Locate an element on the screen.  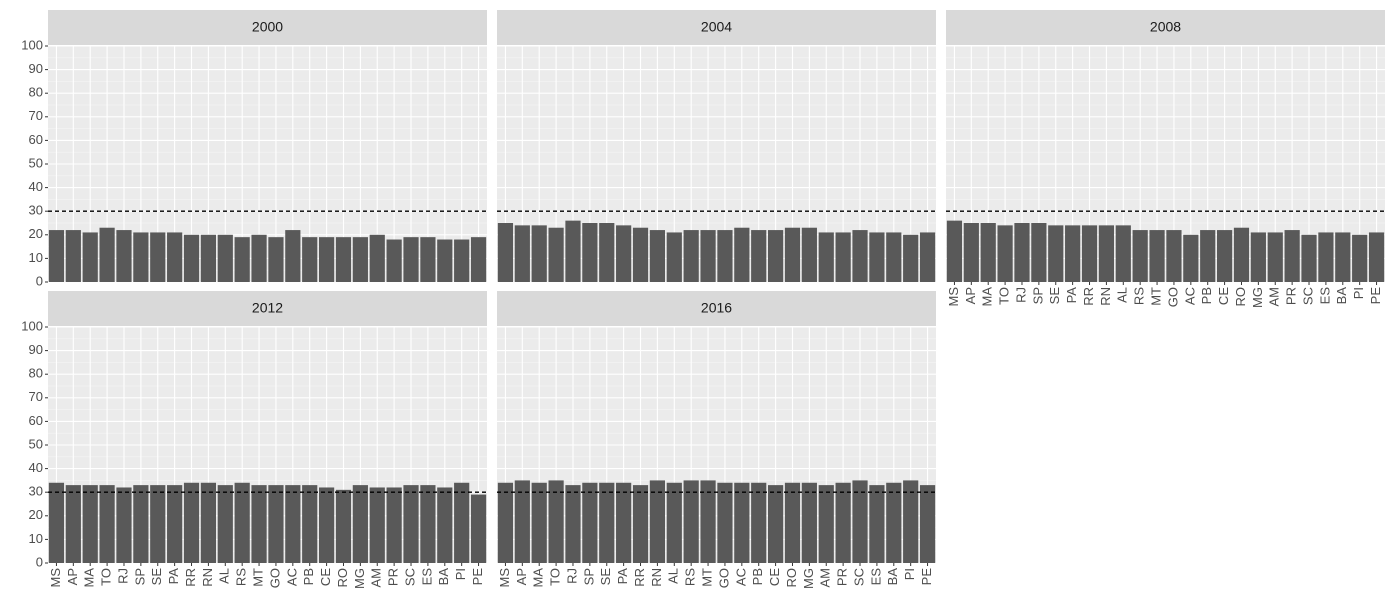
panel-title: 2012 is located at coordinates (267, 308).